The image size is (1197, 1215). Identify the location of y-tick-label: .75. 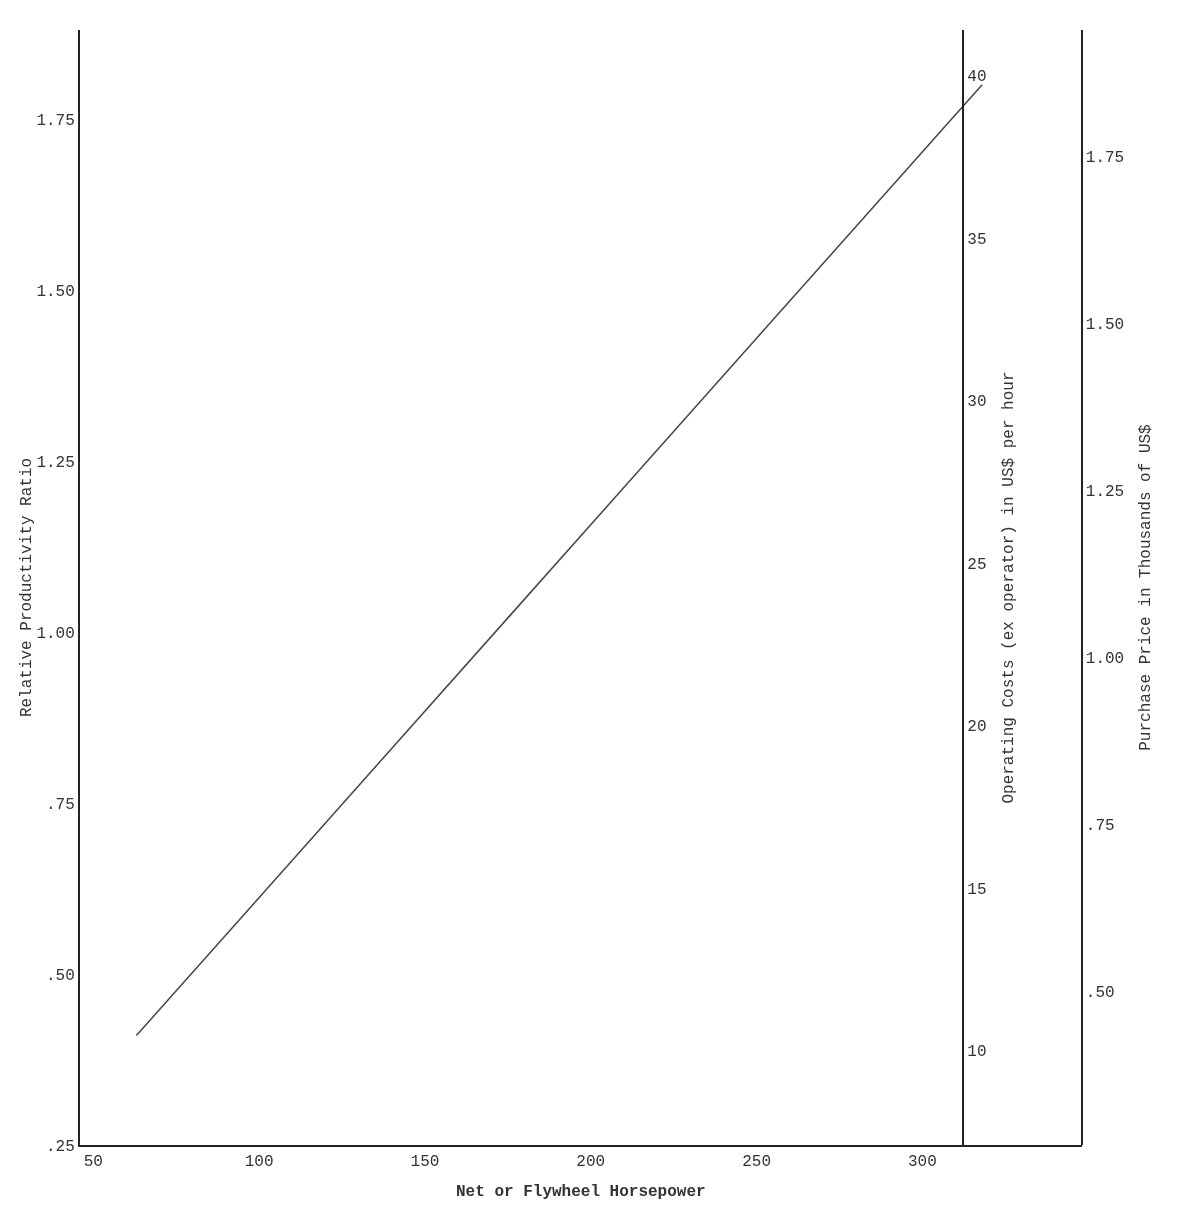
(60, 804).